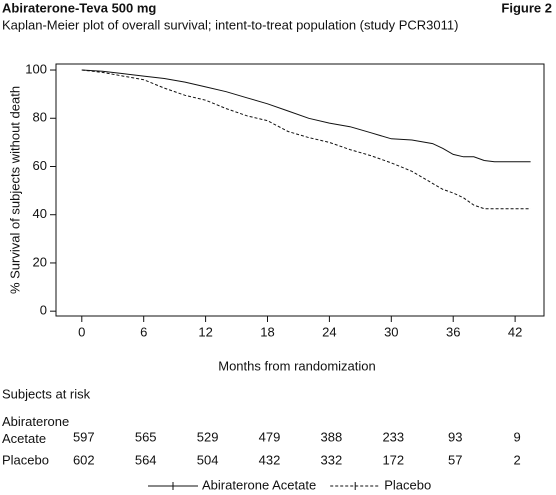  What do you see at coordinates (455, 459) in the screenshot?
I see `risk-value: 57` at bounding box center [455, 459].